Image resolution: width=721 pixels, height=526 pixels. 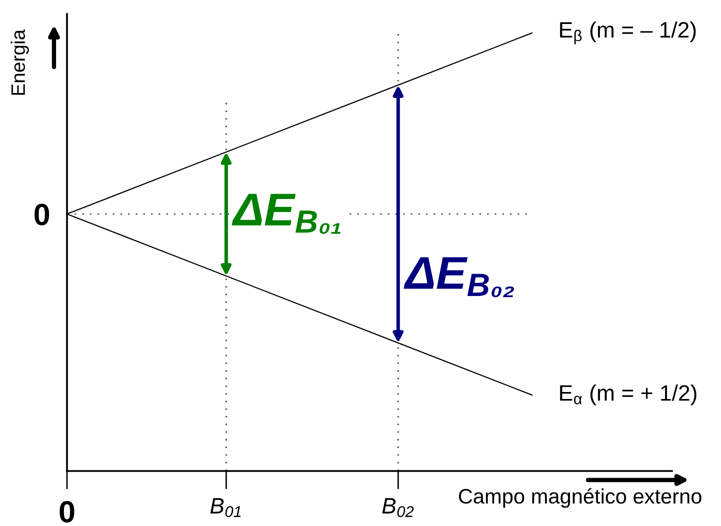 I want to click on x-tick-label: B$_{01}$, so click(x=225, y=508).